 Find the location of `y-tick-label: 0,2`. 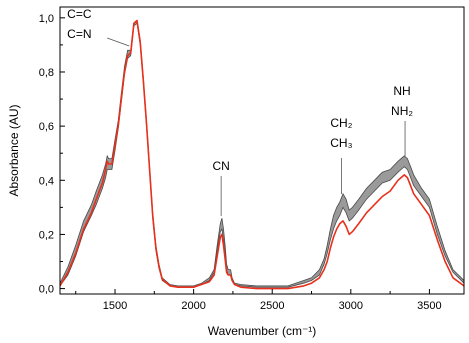

y-tick-label: 0,2 is located at coordinates (46, 235).